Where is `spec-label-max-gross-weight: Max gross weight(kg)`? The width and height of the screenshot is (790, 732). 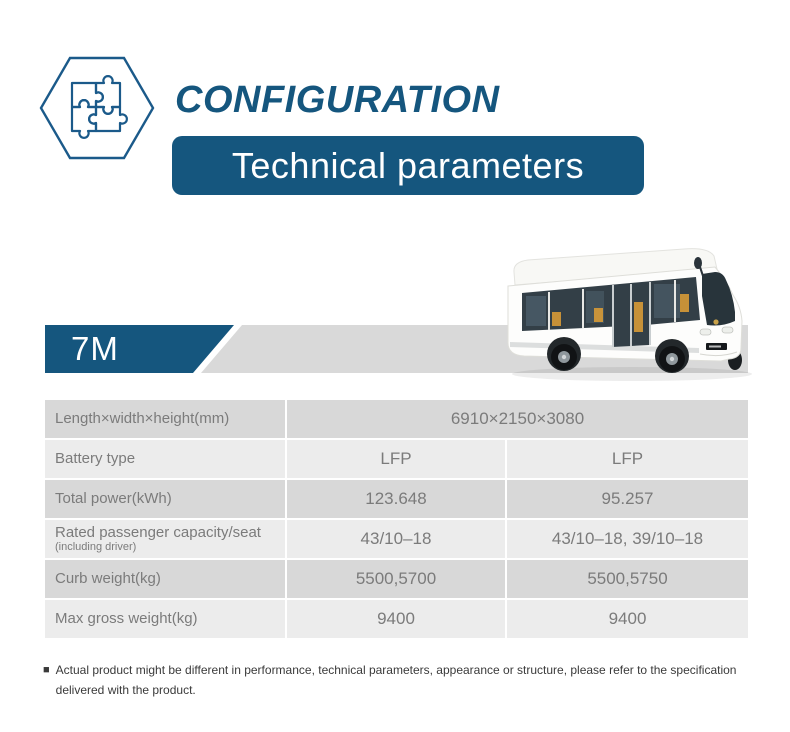 spec-label-max-gross-weight: Max gross weight(kg) is located at coordinates (165, 619).